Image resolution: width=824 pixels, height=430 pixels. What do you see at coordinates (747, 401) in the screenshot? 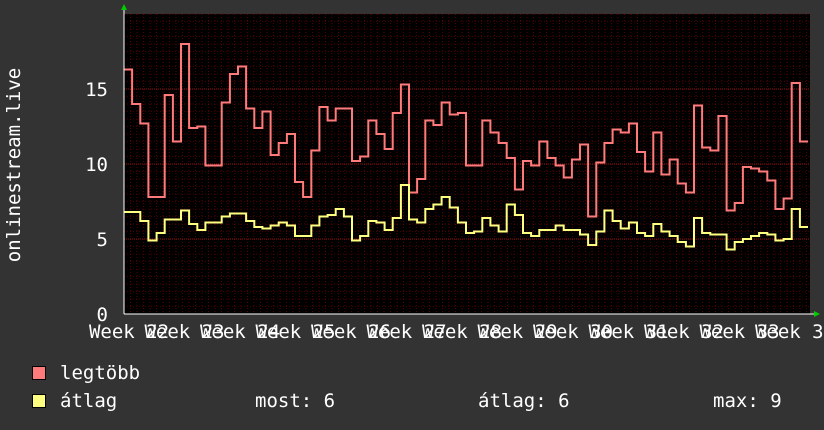
I see `stat-max: max: 9` at bounding box center [747, 401].